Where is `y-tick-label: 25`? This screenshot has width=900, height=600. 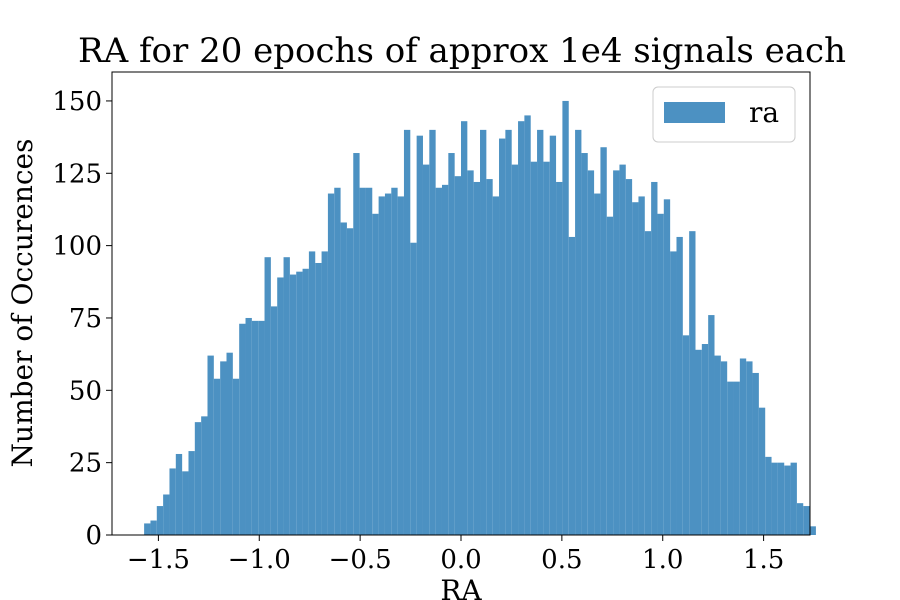
y-tick-label: 25 is located at coordinates (85, 464).